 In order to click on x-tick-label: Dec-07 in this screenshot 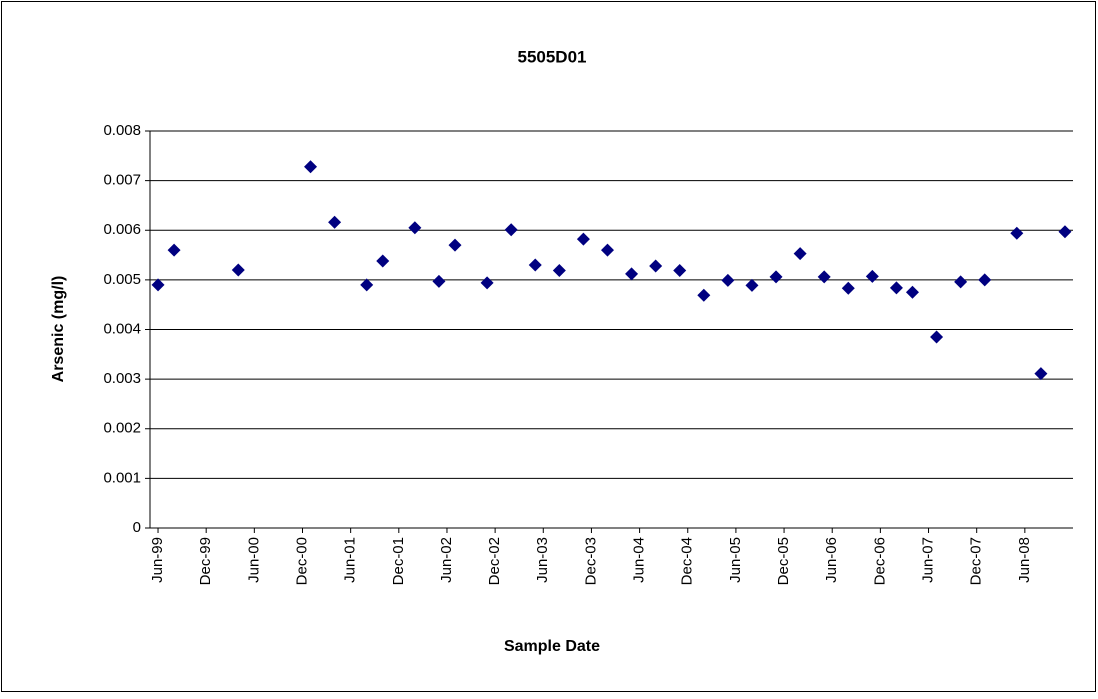, I will do `click(976, 561)`.